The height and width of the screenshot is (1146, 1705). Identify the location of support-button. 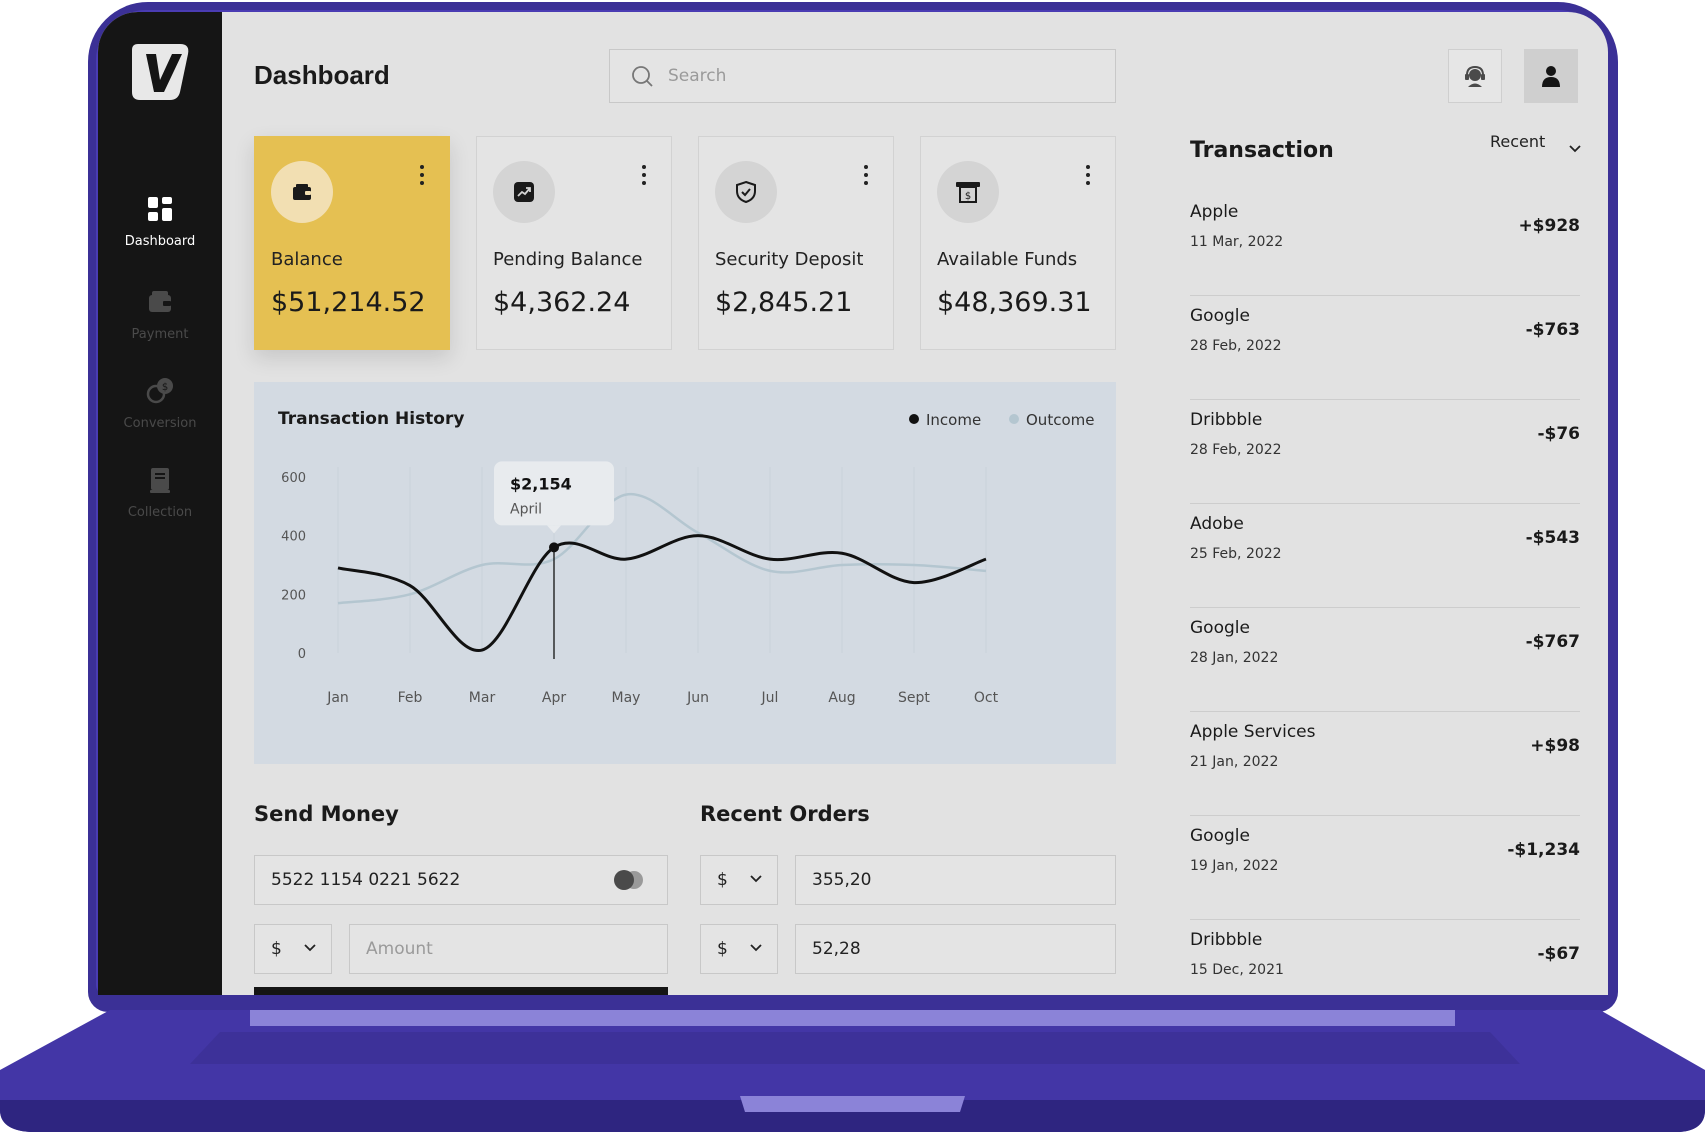
(1475, 76).